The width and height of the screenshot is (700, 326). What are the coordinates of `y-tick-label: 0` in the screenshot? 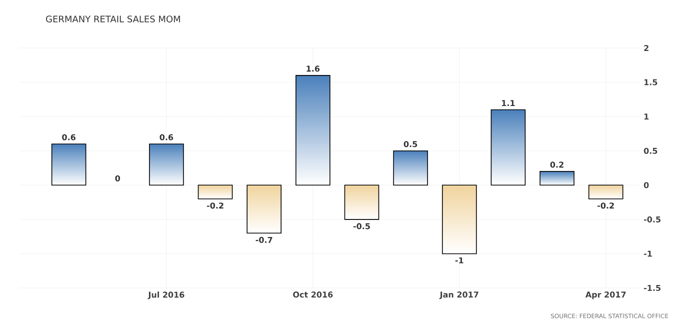 It's located at (646, 185).